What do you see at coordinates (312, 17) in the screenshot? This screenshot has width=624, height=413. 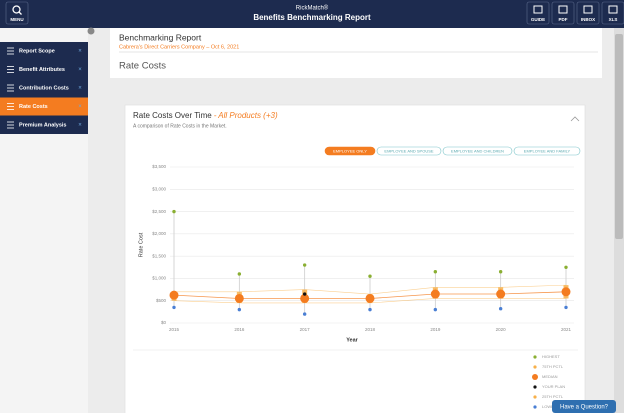 I see `app-title: Benefits Benchmarking Report` at bounding box center [312, 17].